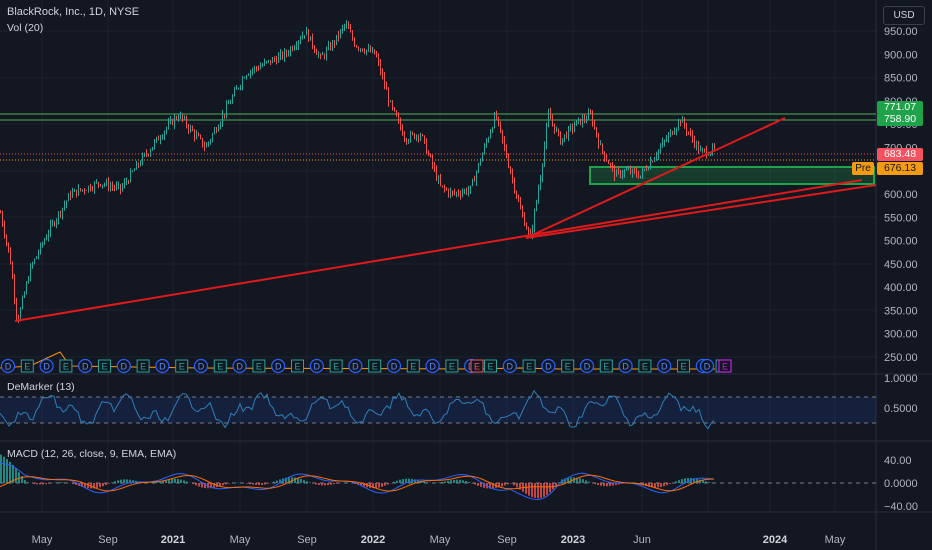 Image resolution: width=932 pixels, height=550 pixels. Describe the element at coordinates (901, 32) in the screenshot. I see `price-axis-label: 950.00` at that location.